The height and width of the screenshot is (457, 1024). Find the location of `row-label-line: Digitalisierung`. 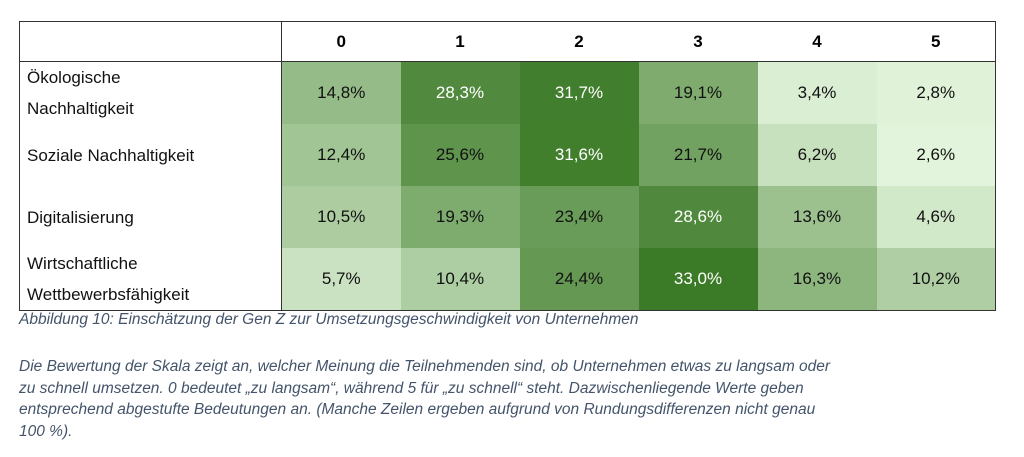

row-label-line: Digitalisierung is located at coordinates (80, 217).